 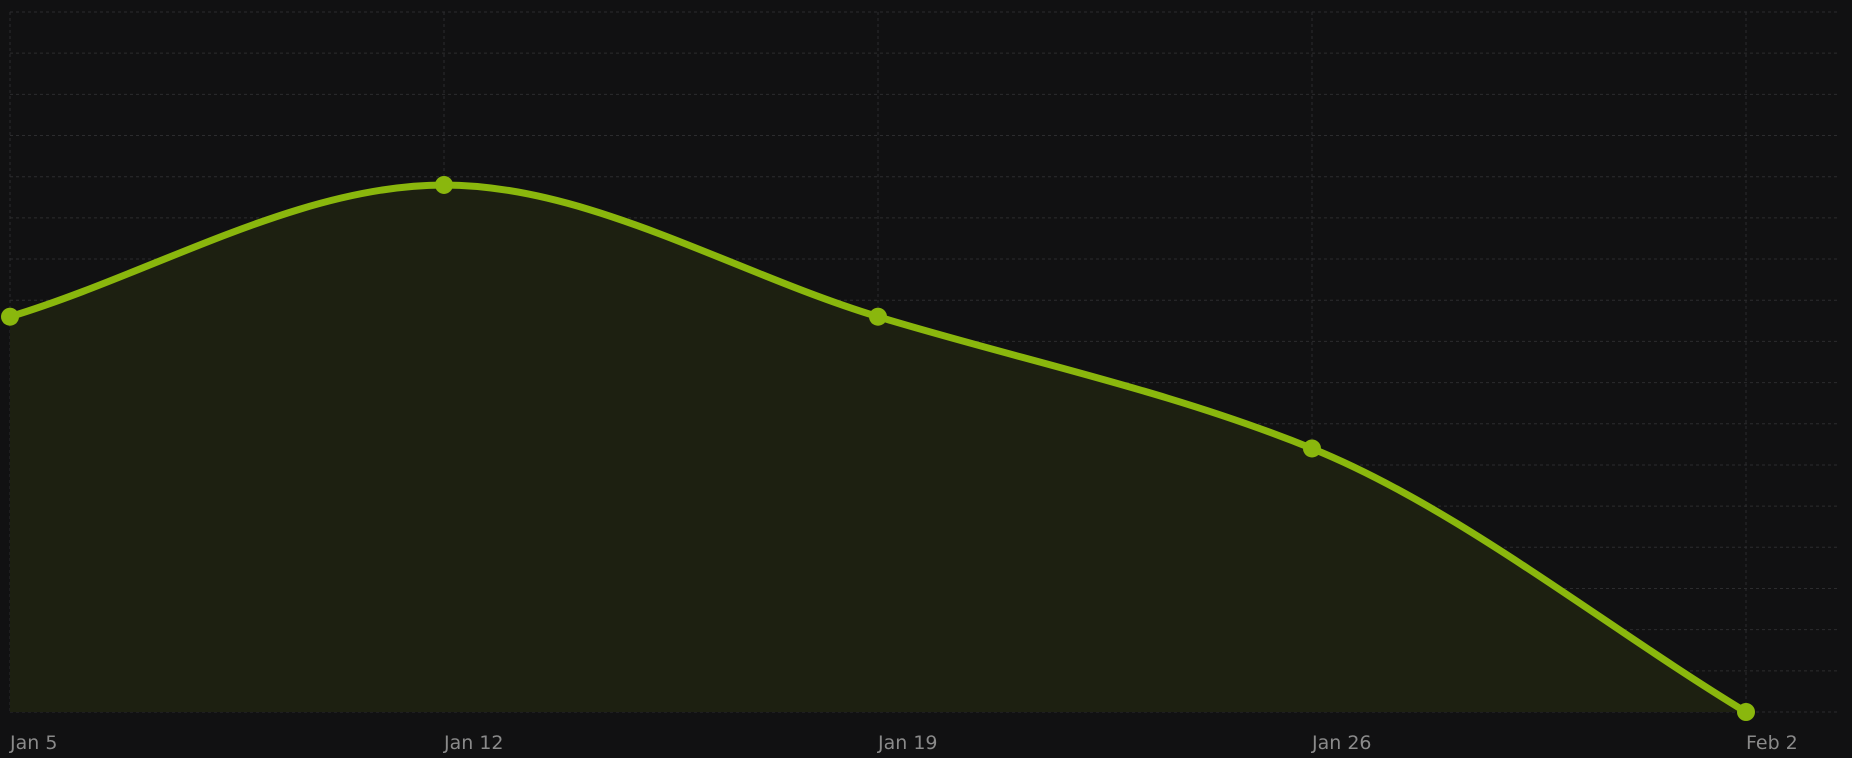 What do you see at coordinates (33, 743) in the screenshot?
I see `x-tick-label: Jan 5` at bounding box center [33, 743].